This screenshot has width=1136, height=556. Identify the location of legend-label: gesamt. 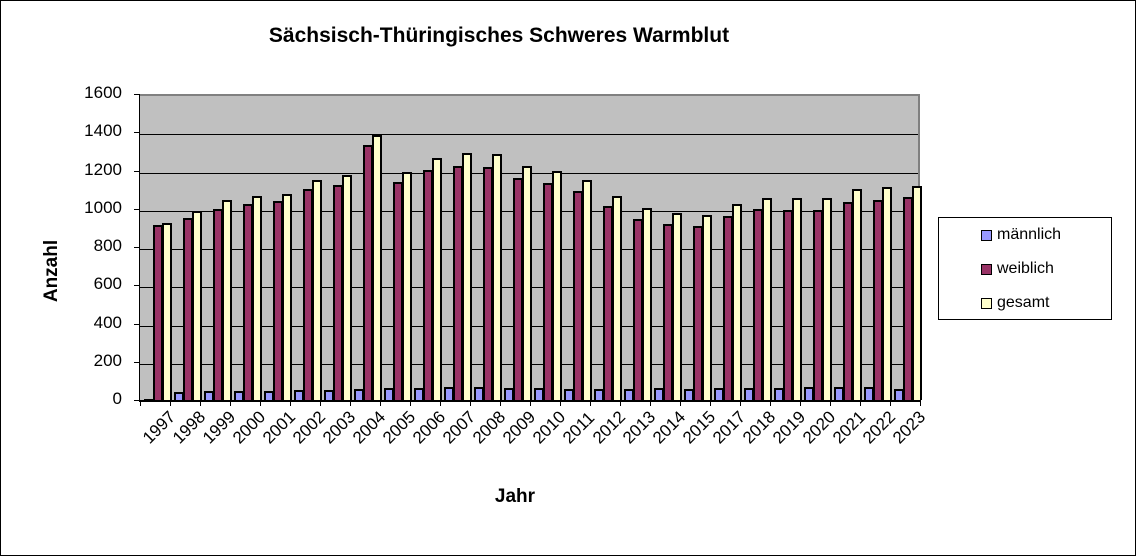
(1023, 302).